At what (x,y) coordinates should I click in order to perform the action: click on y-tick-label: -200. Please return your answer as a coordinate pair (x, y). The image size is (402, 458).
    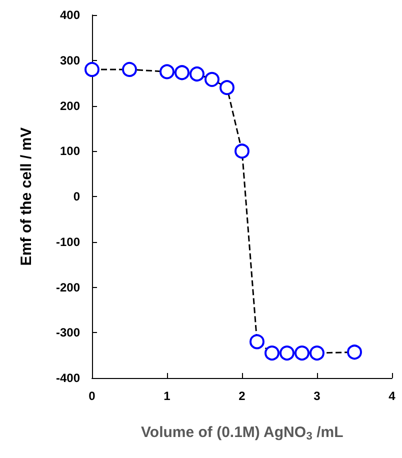
    Looking at the image, I should click on (68, 287).